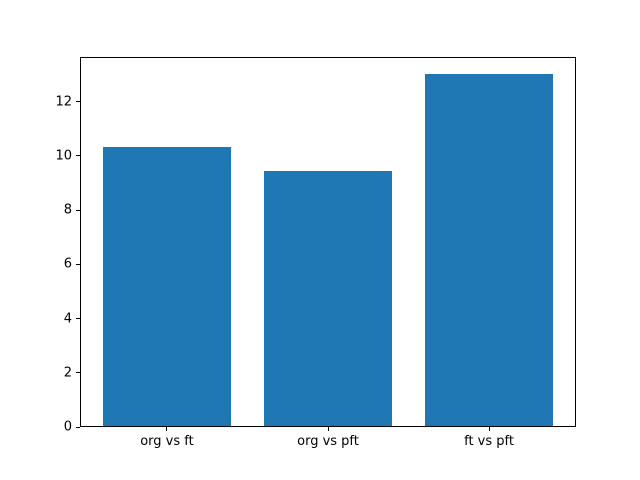 The image size is (640, 480). Describe the element at coordinates (67, 427) in the screenshot. I see `y-tick-label: 0` at that location.